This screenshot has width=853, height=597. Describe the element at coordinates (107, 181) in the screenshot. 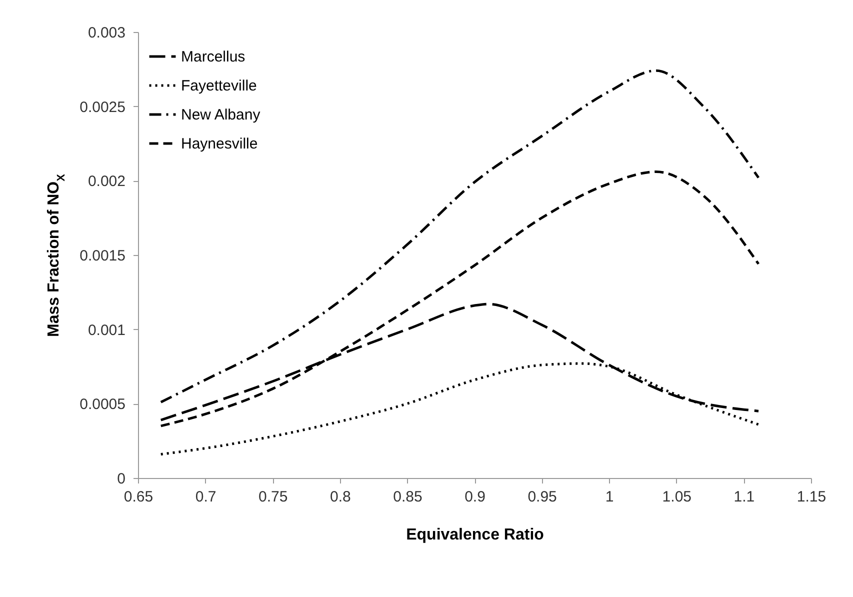

I see `y-tick-label: 0.002` at that location.